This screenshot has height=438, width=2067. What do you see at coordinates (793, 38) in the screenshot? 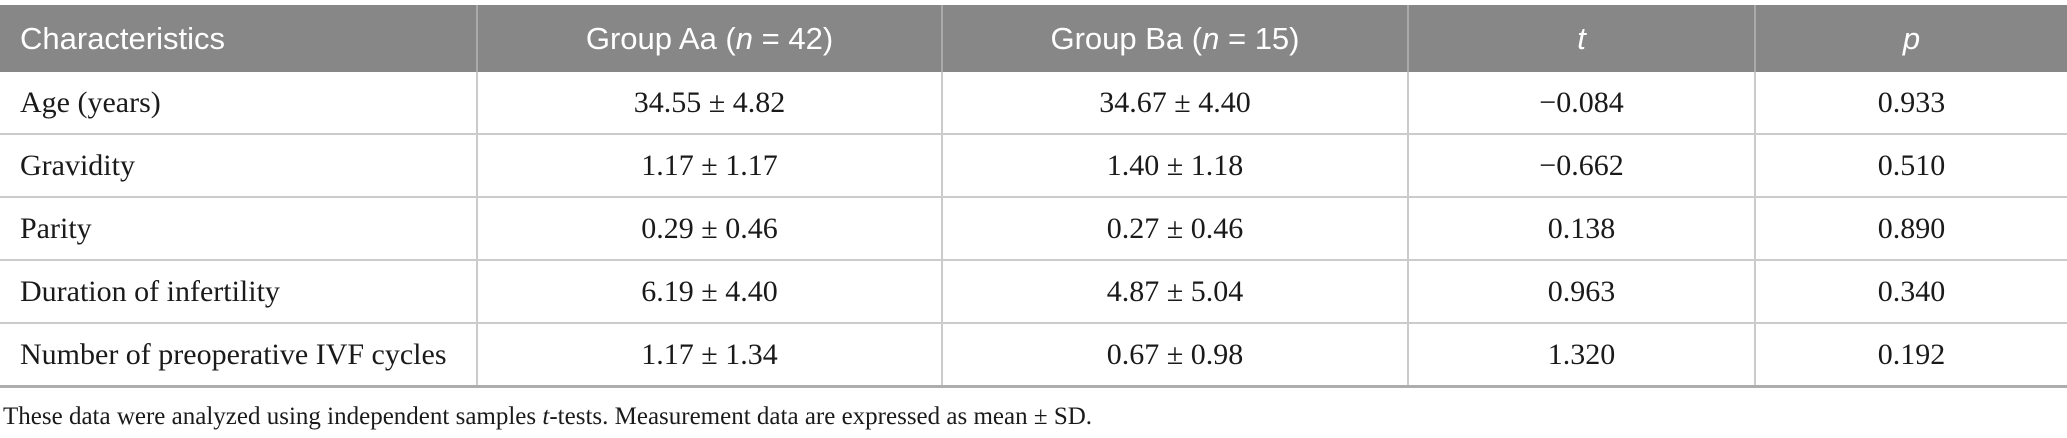
I see `header-text-part: = 42)` at bounding box center [793, 38].